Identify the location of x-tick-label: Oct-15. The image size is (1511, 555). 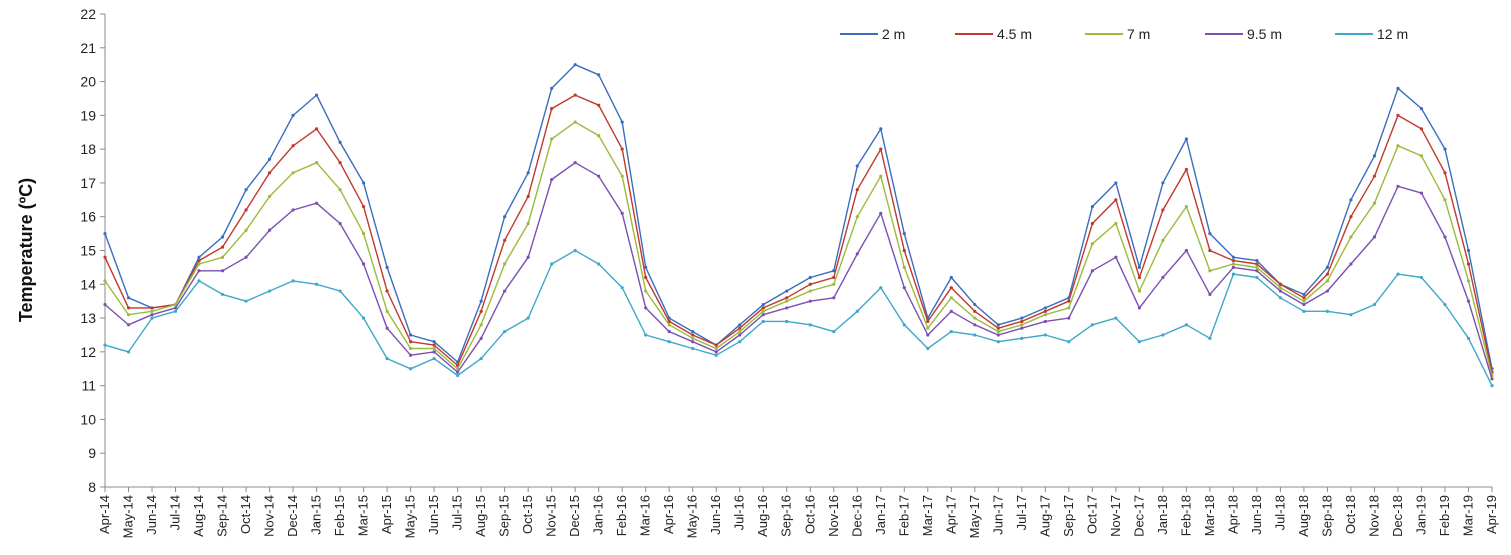
(527, 514).